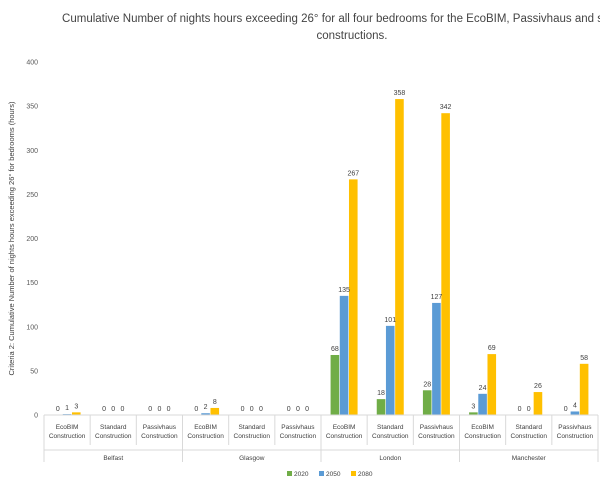 The image size is (600, 487). Describe the element at coordinates (344, 290) in the screenshot. I see `data-label: 135` at that location.